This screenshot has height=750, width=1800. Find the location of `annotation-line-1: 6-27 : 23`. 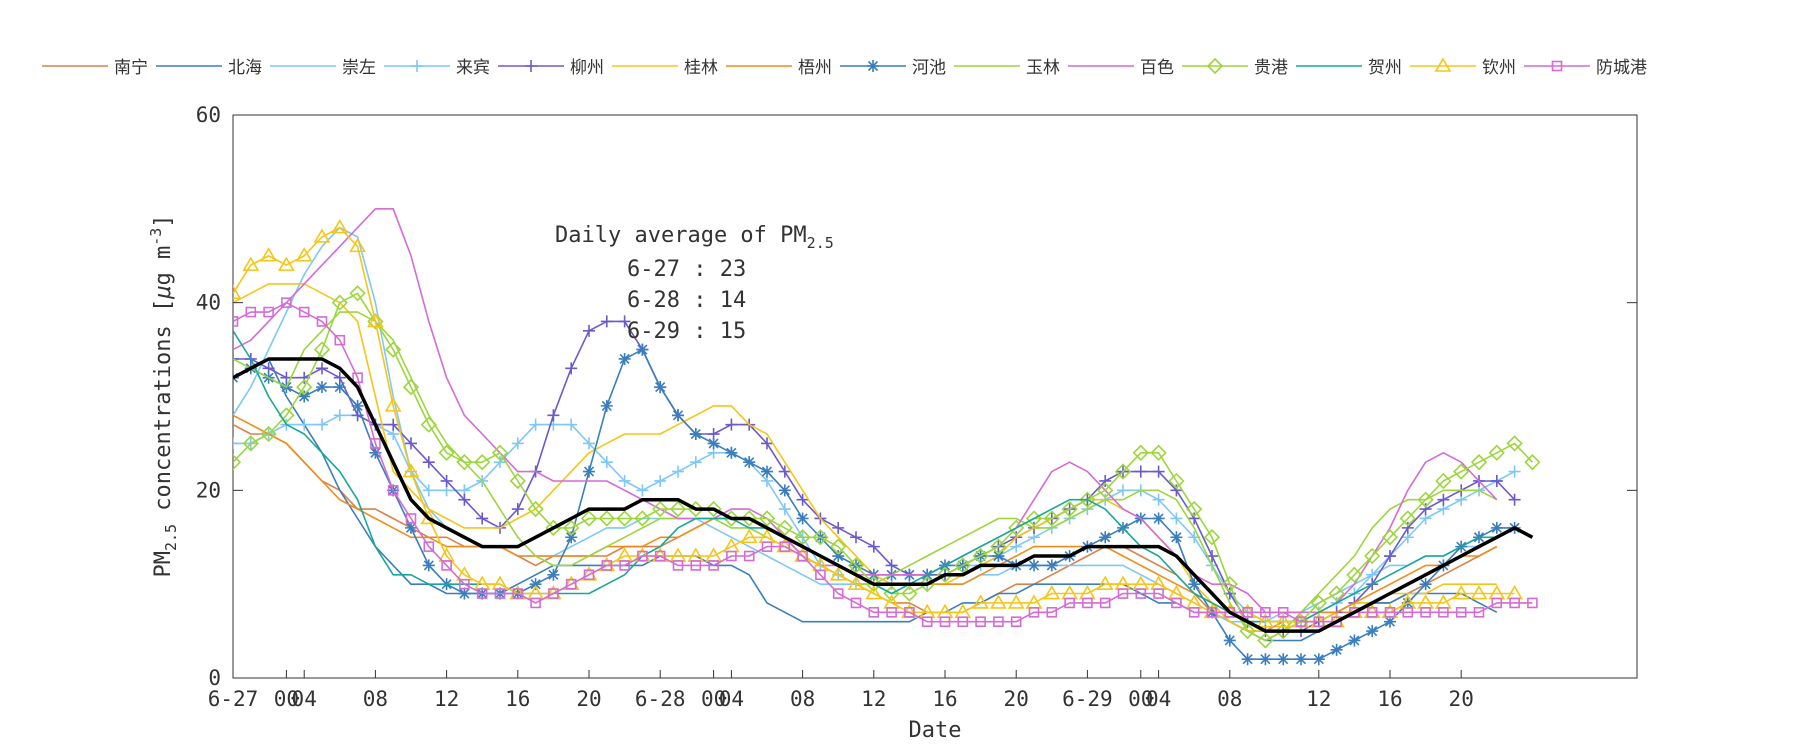

annotation-line-1: 6-27 : 23 is located at coordinates (686, 269).